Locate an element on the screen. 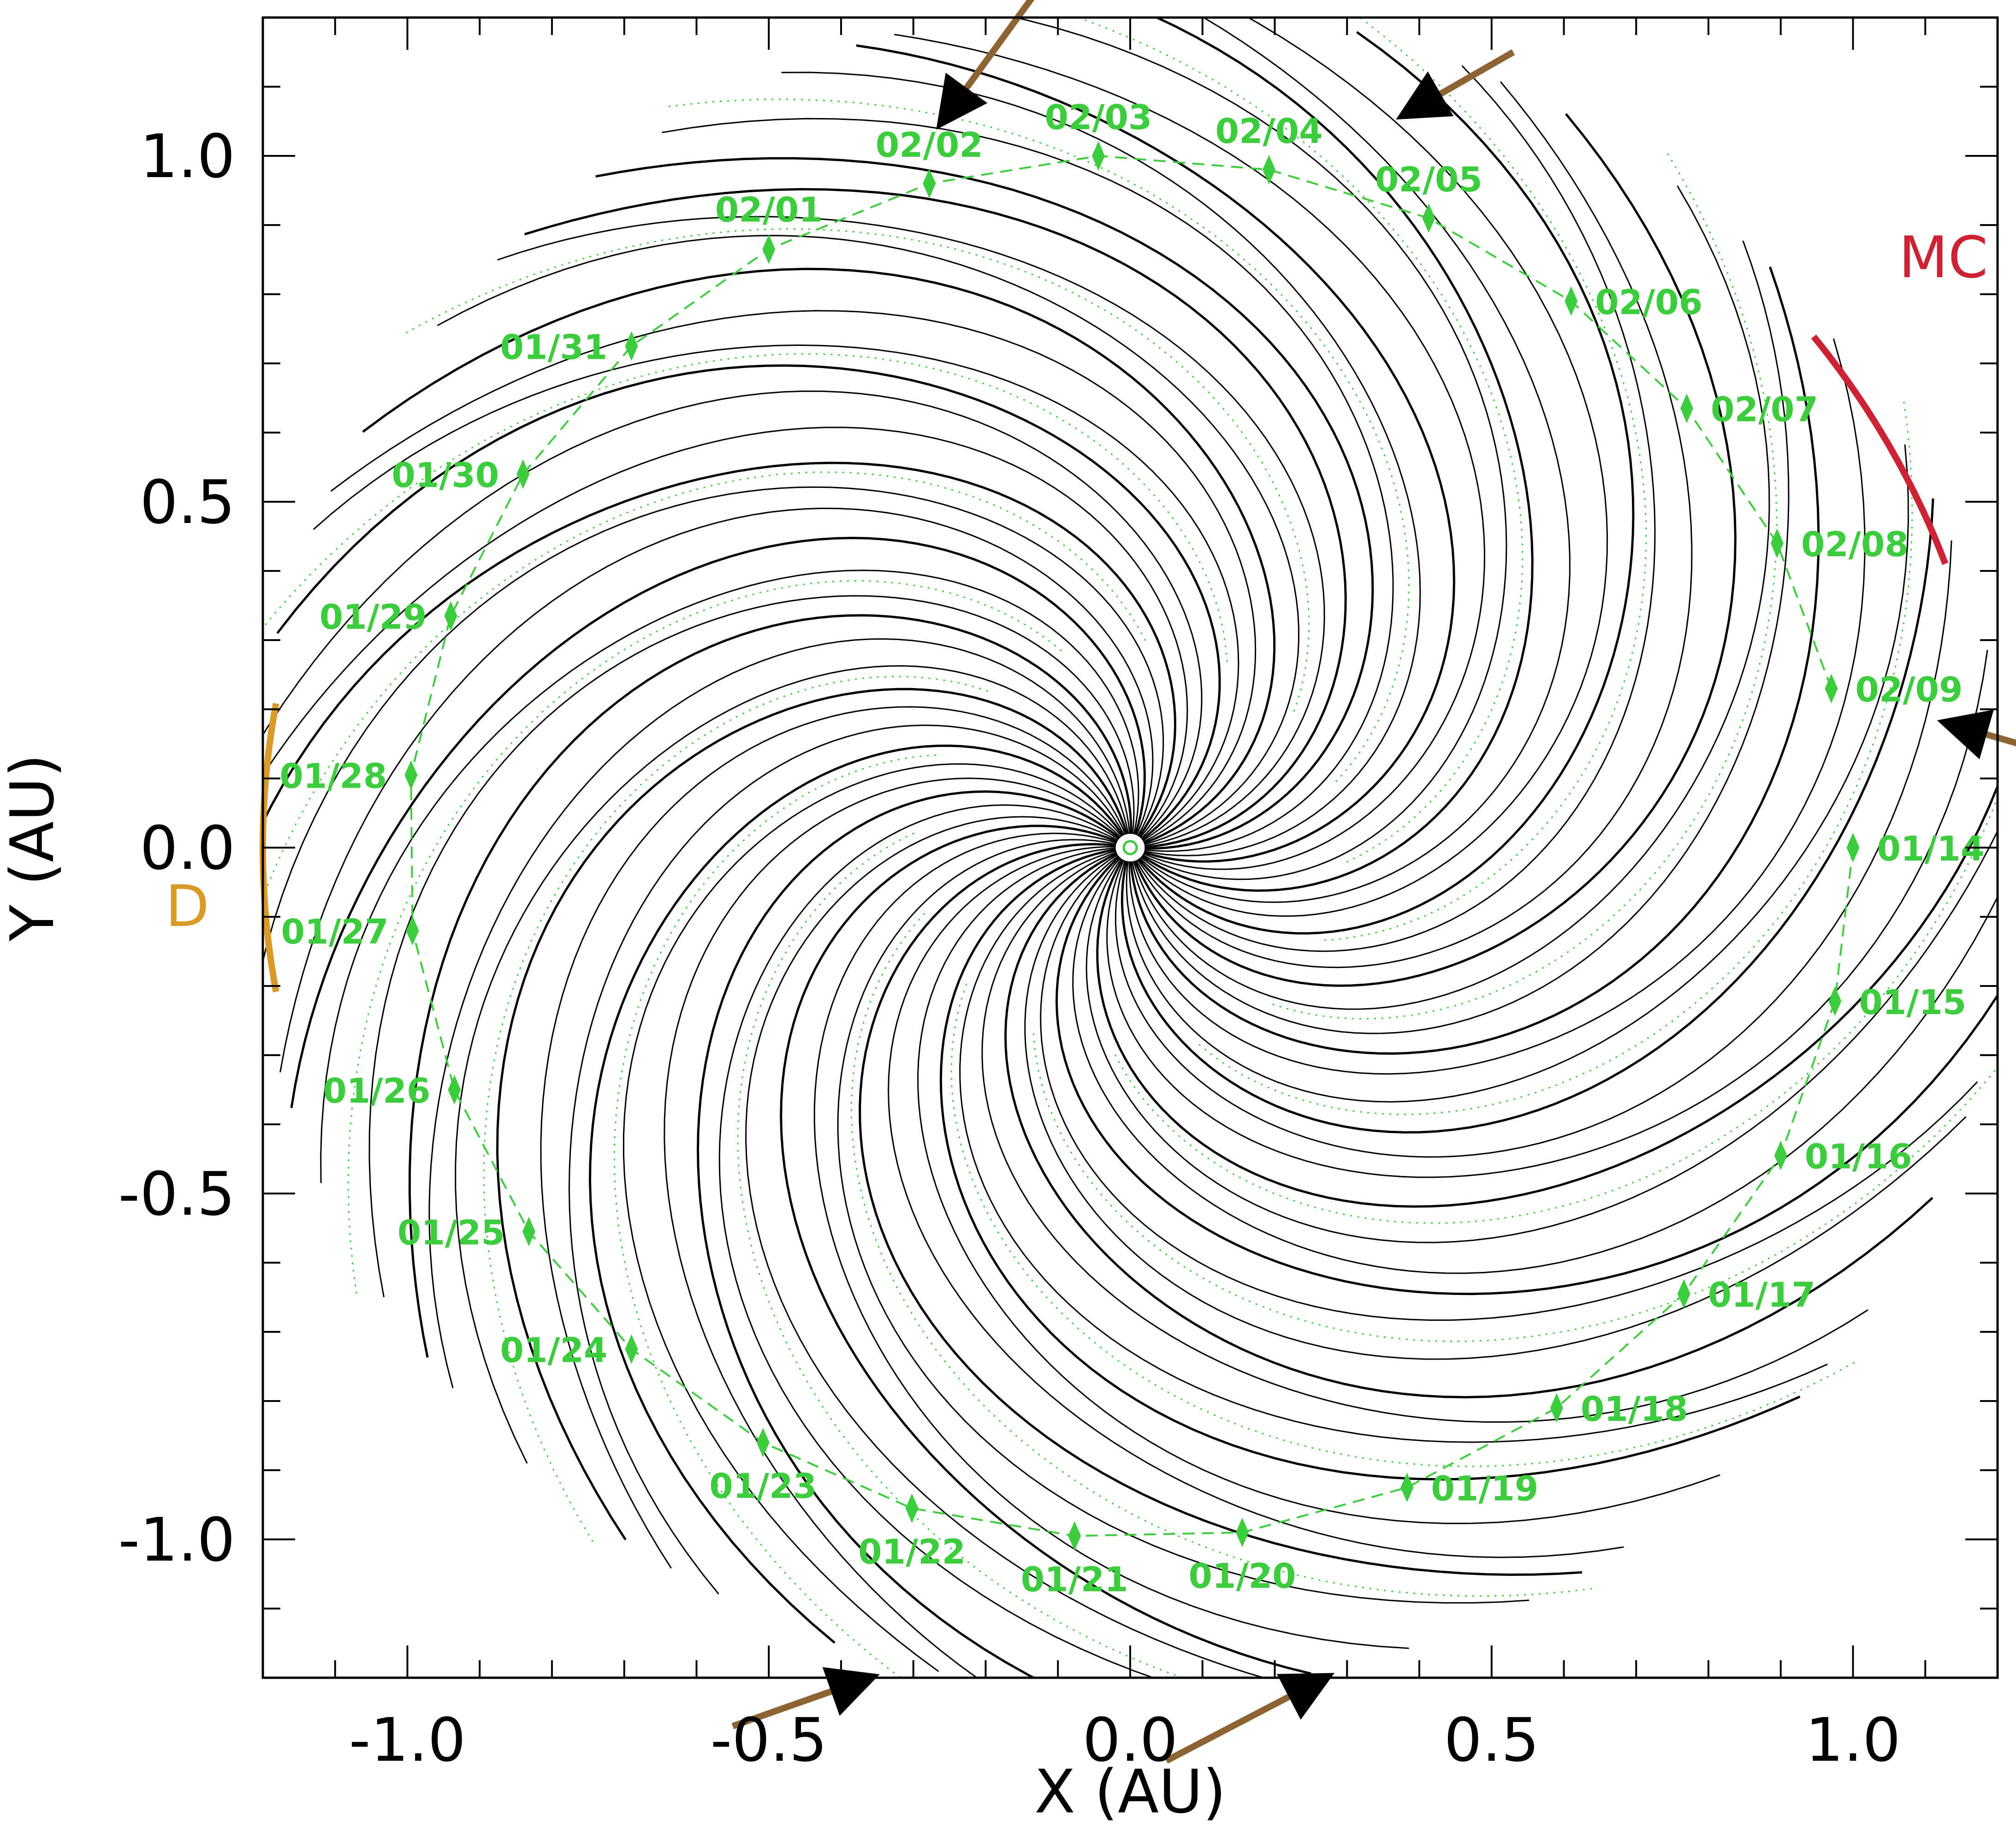 The height and width of the screenshot is (1829, 2016). sun-marker is located at coordinates (1130, 848).